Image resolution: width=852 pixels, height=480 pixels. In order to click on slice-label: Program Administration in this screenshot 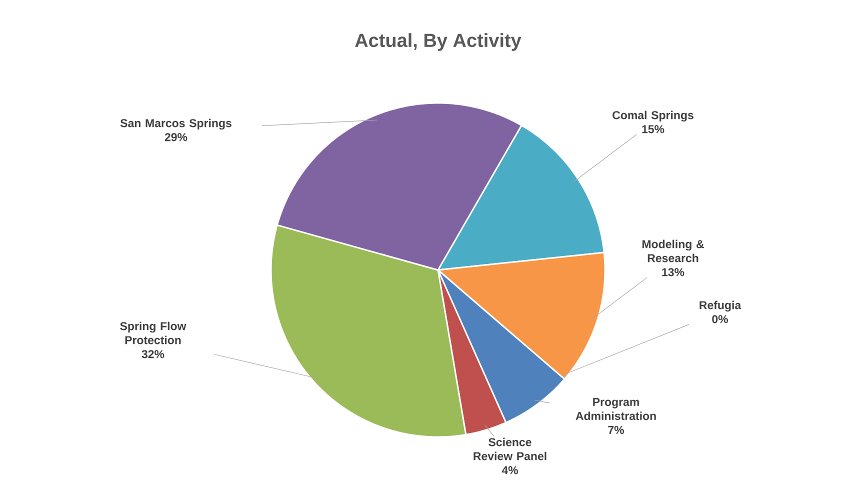, I will do `click(616, 409)`.